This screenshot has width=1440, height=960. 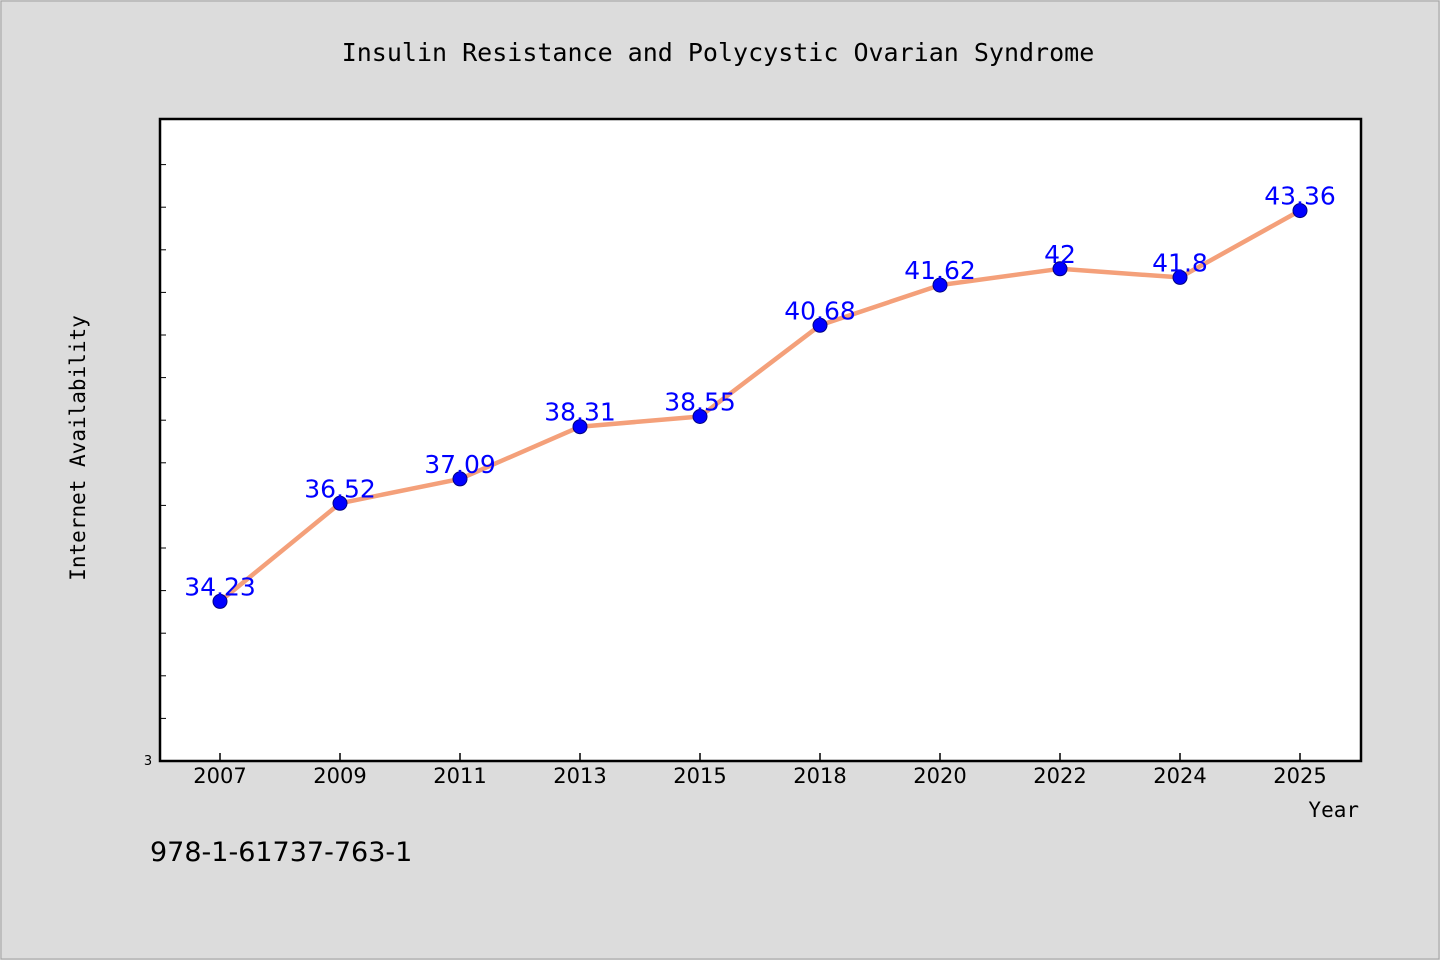 I want to click on x-tick-label: 2025, so click(x=1299, y=776).